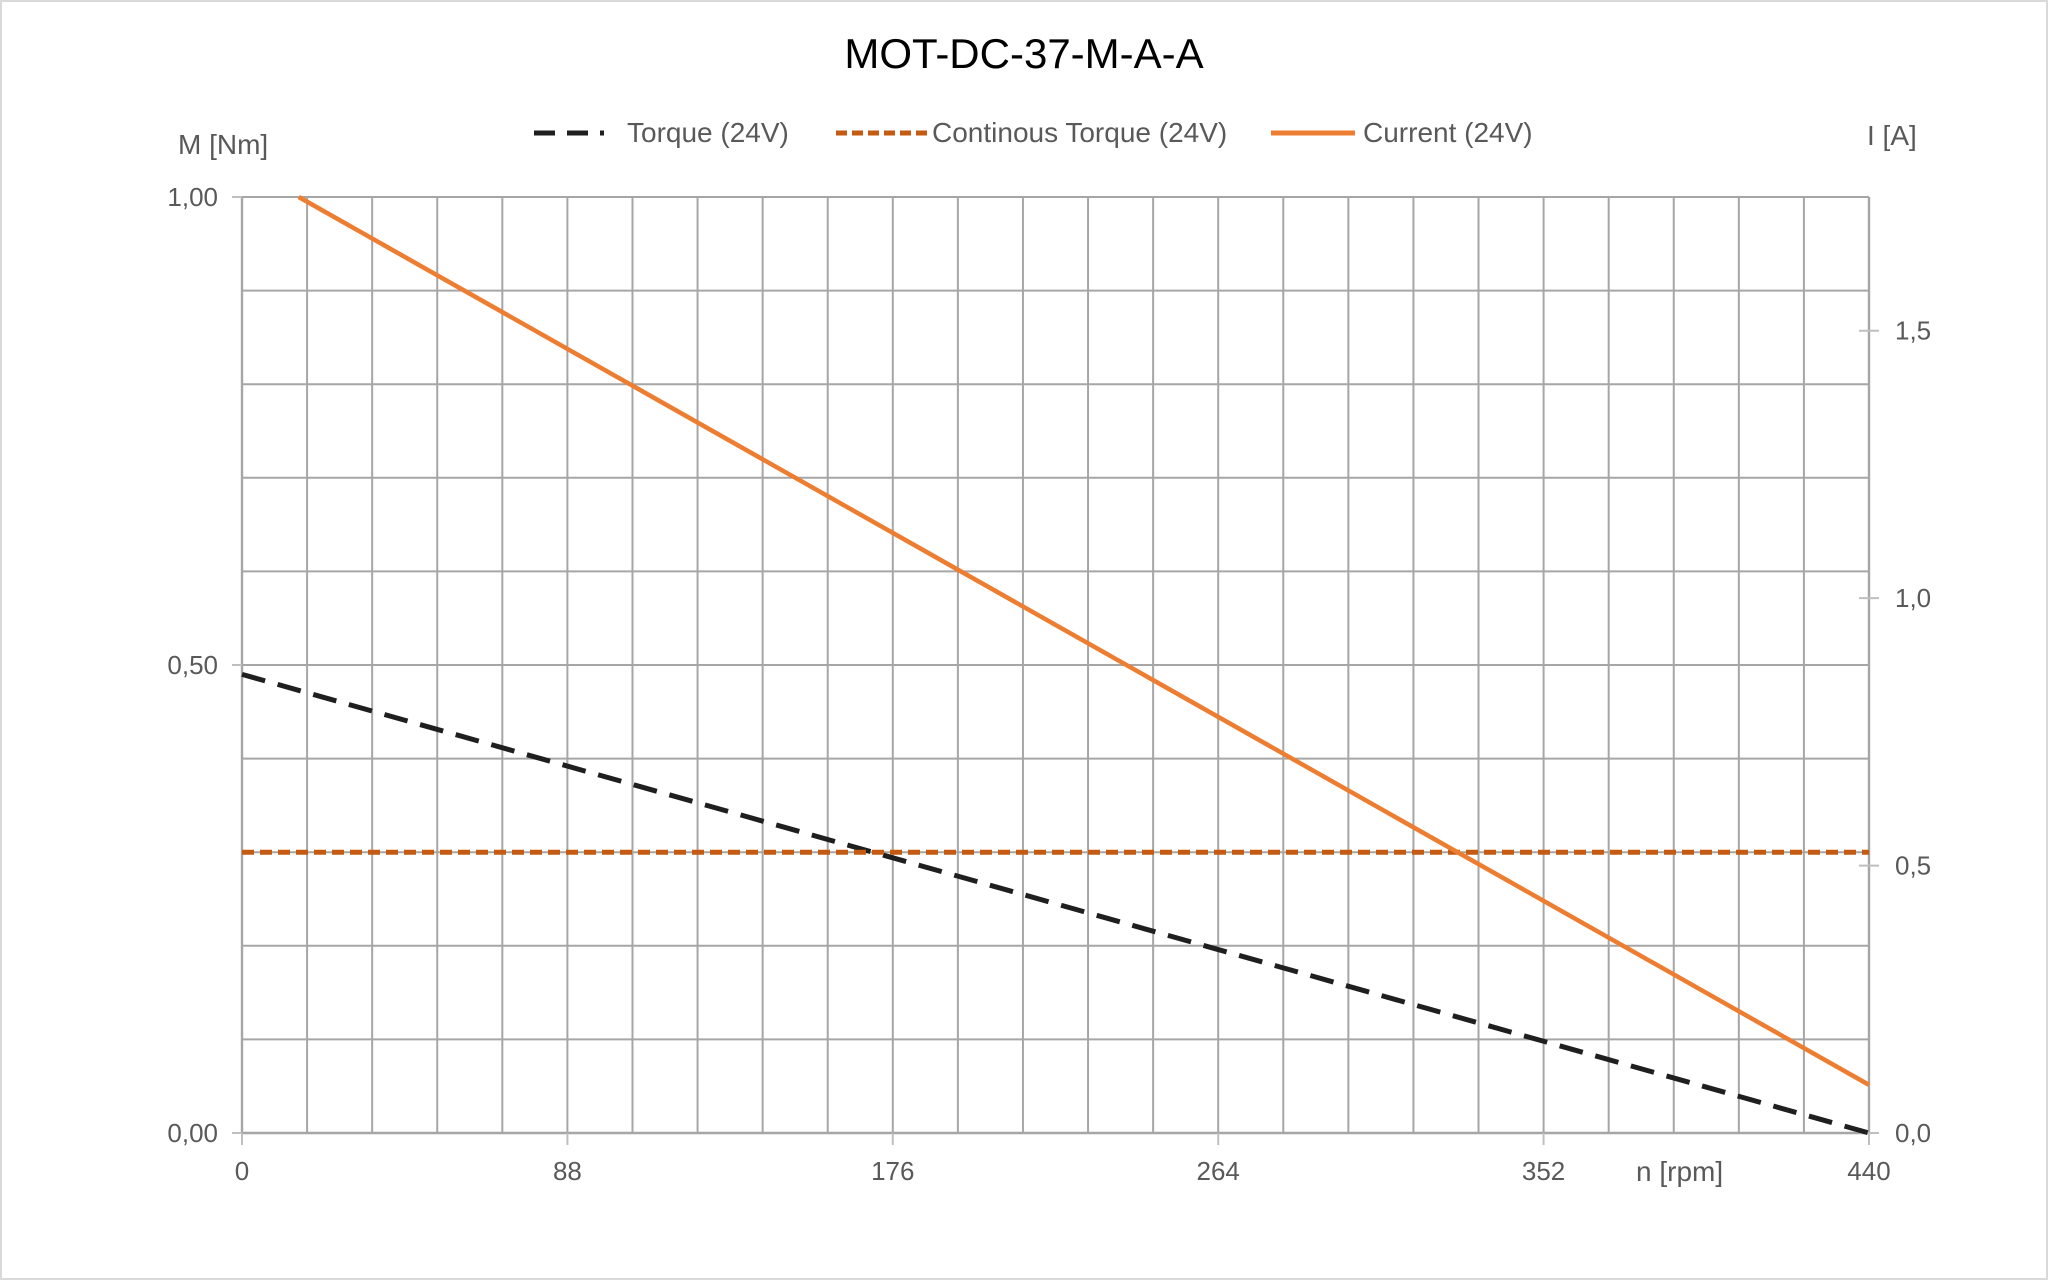 The image size is (2048, 1280). What do you see at coordinates (1913, 1133) in the screenshot?
I see `right-tick-label: 0,0` at bounding box center [1913, 1133].